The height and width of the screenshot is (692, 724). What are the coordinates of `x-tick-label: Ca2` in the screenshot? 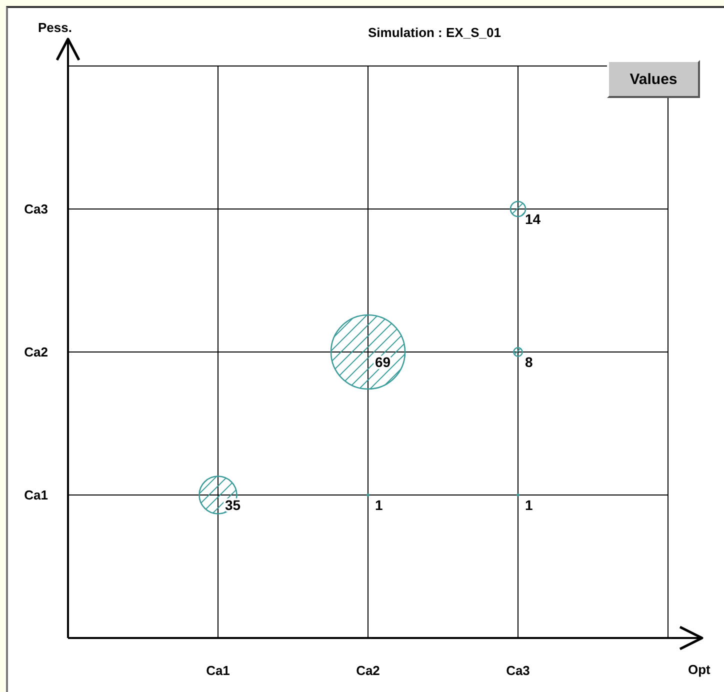 It's located at (368, 670).